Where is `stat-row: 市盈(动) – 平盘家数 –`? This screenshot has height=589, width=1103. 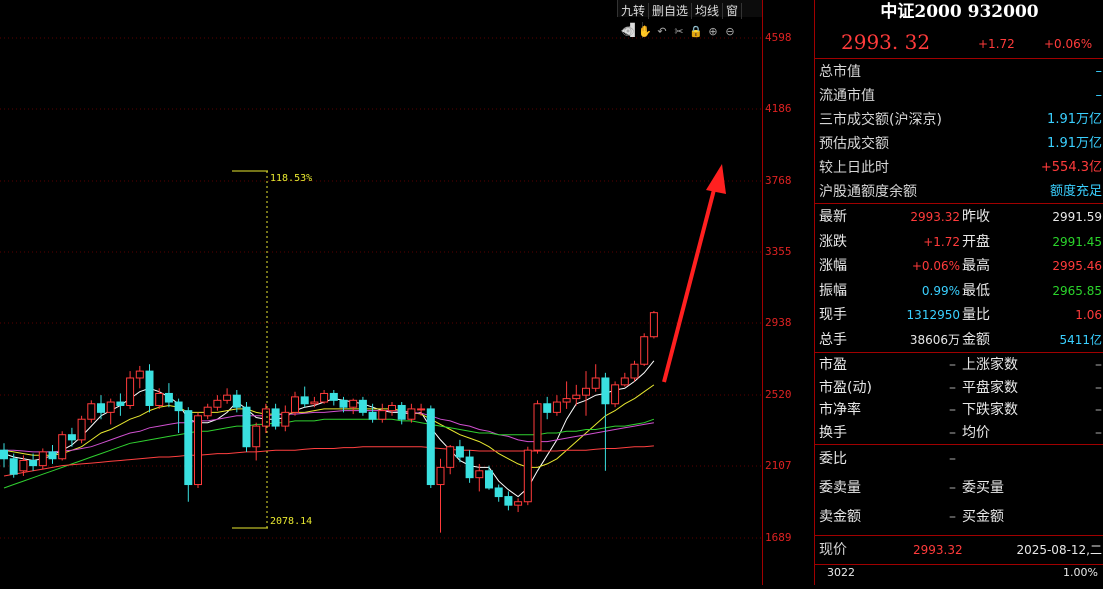
stat-row: 市盈(动) – 平盘家数 – is located at coordinates (959, 388).